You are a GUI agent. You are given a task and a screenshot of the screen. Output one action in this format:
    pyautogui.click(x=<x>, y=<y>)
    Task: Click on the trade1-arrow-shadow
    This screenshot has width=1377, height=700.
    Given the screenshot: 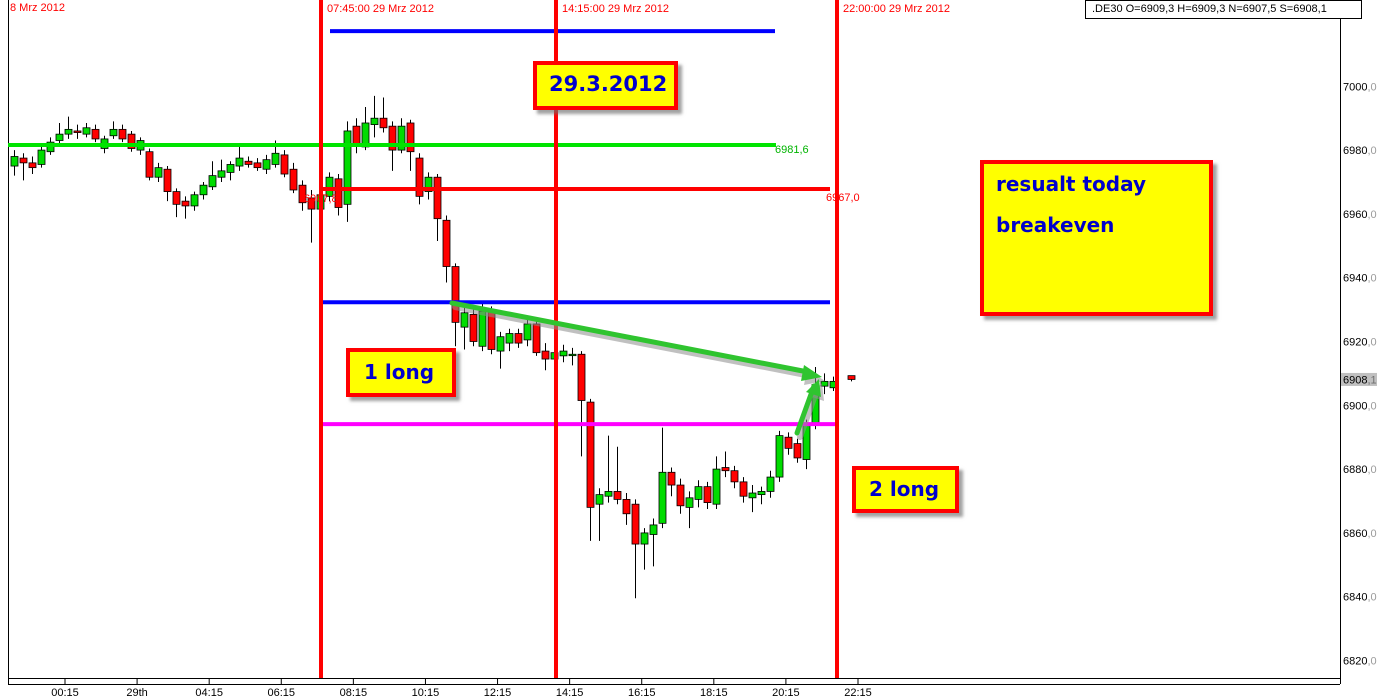 What is the action you would take?
    pyautogui.click(x=633, y=341)
    